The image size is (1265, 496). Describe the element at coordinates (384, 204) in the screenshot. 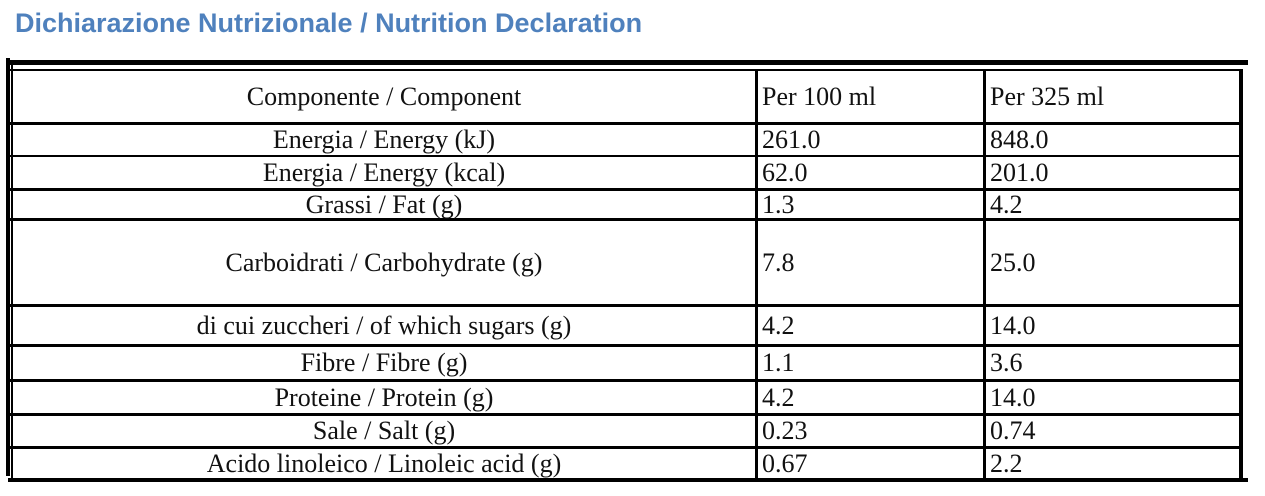

I see `row-component: Grassi / Fat (g)` at that location.